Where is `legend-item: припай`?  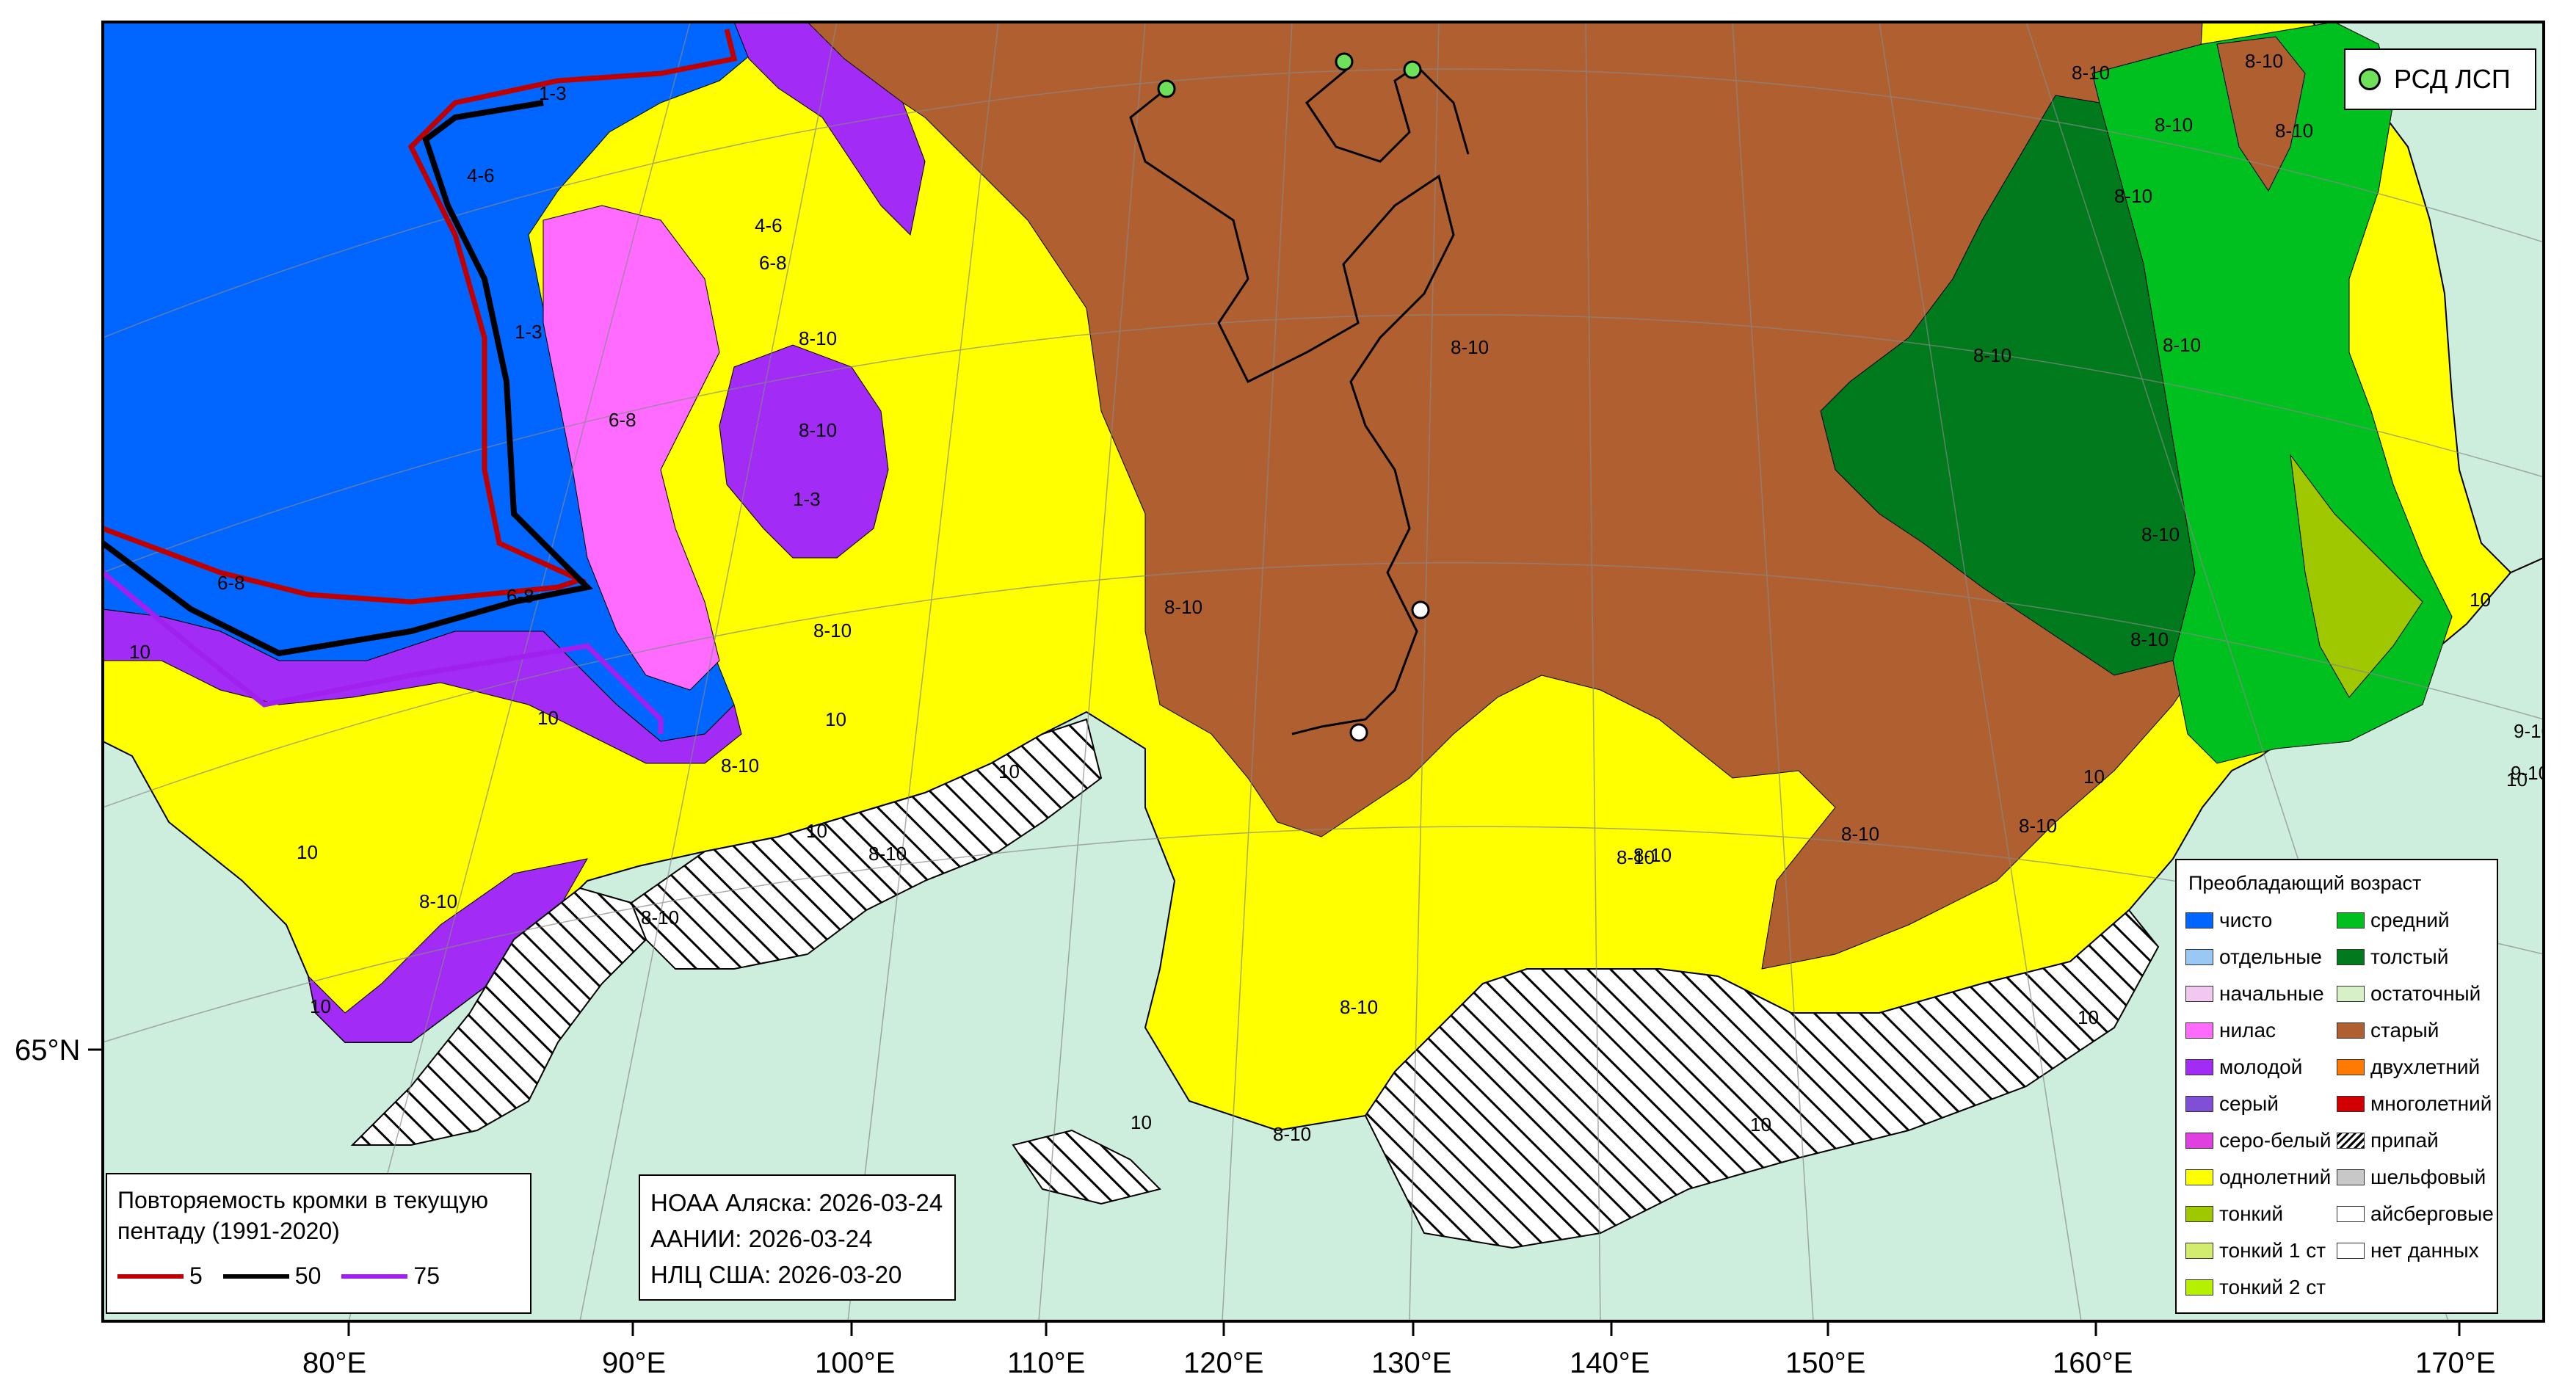 legend-item: припай is located at coordinates (2413, 1140).